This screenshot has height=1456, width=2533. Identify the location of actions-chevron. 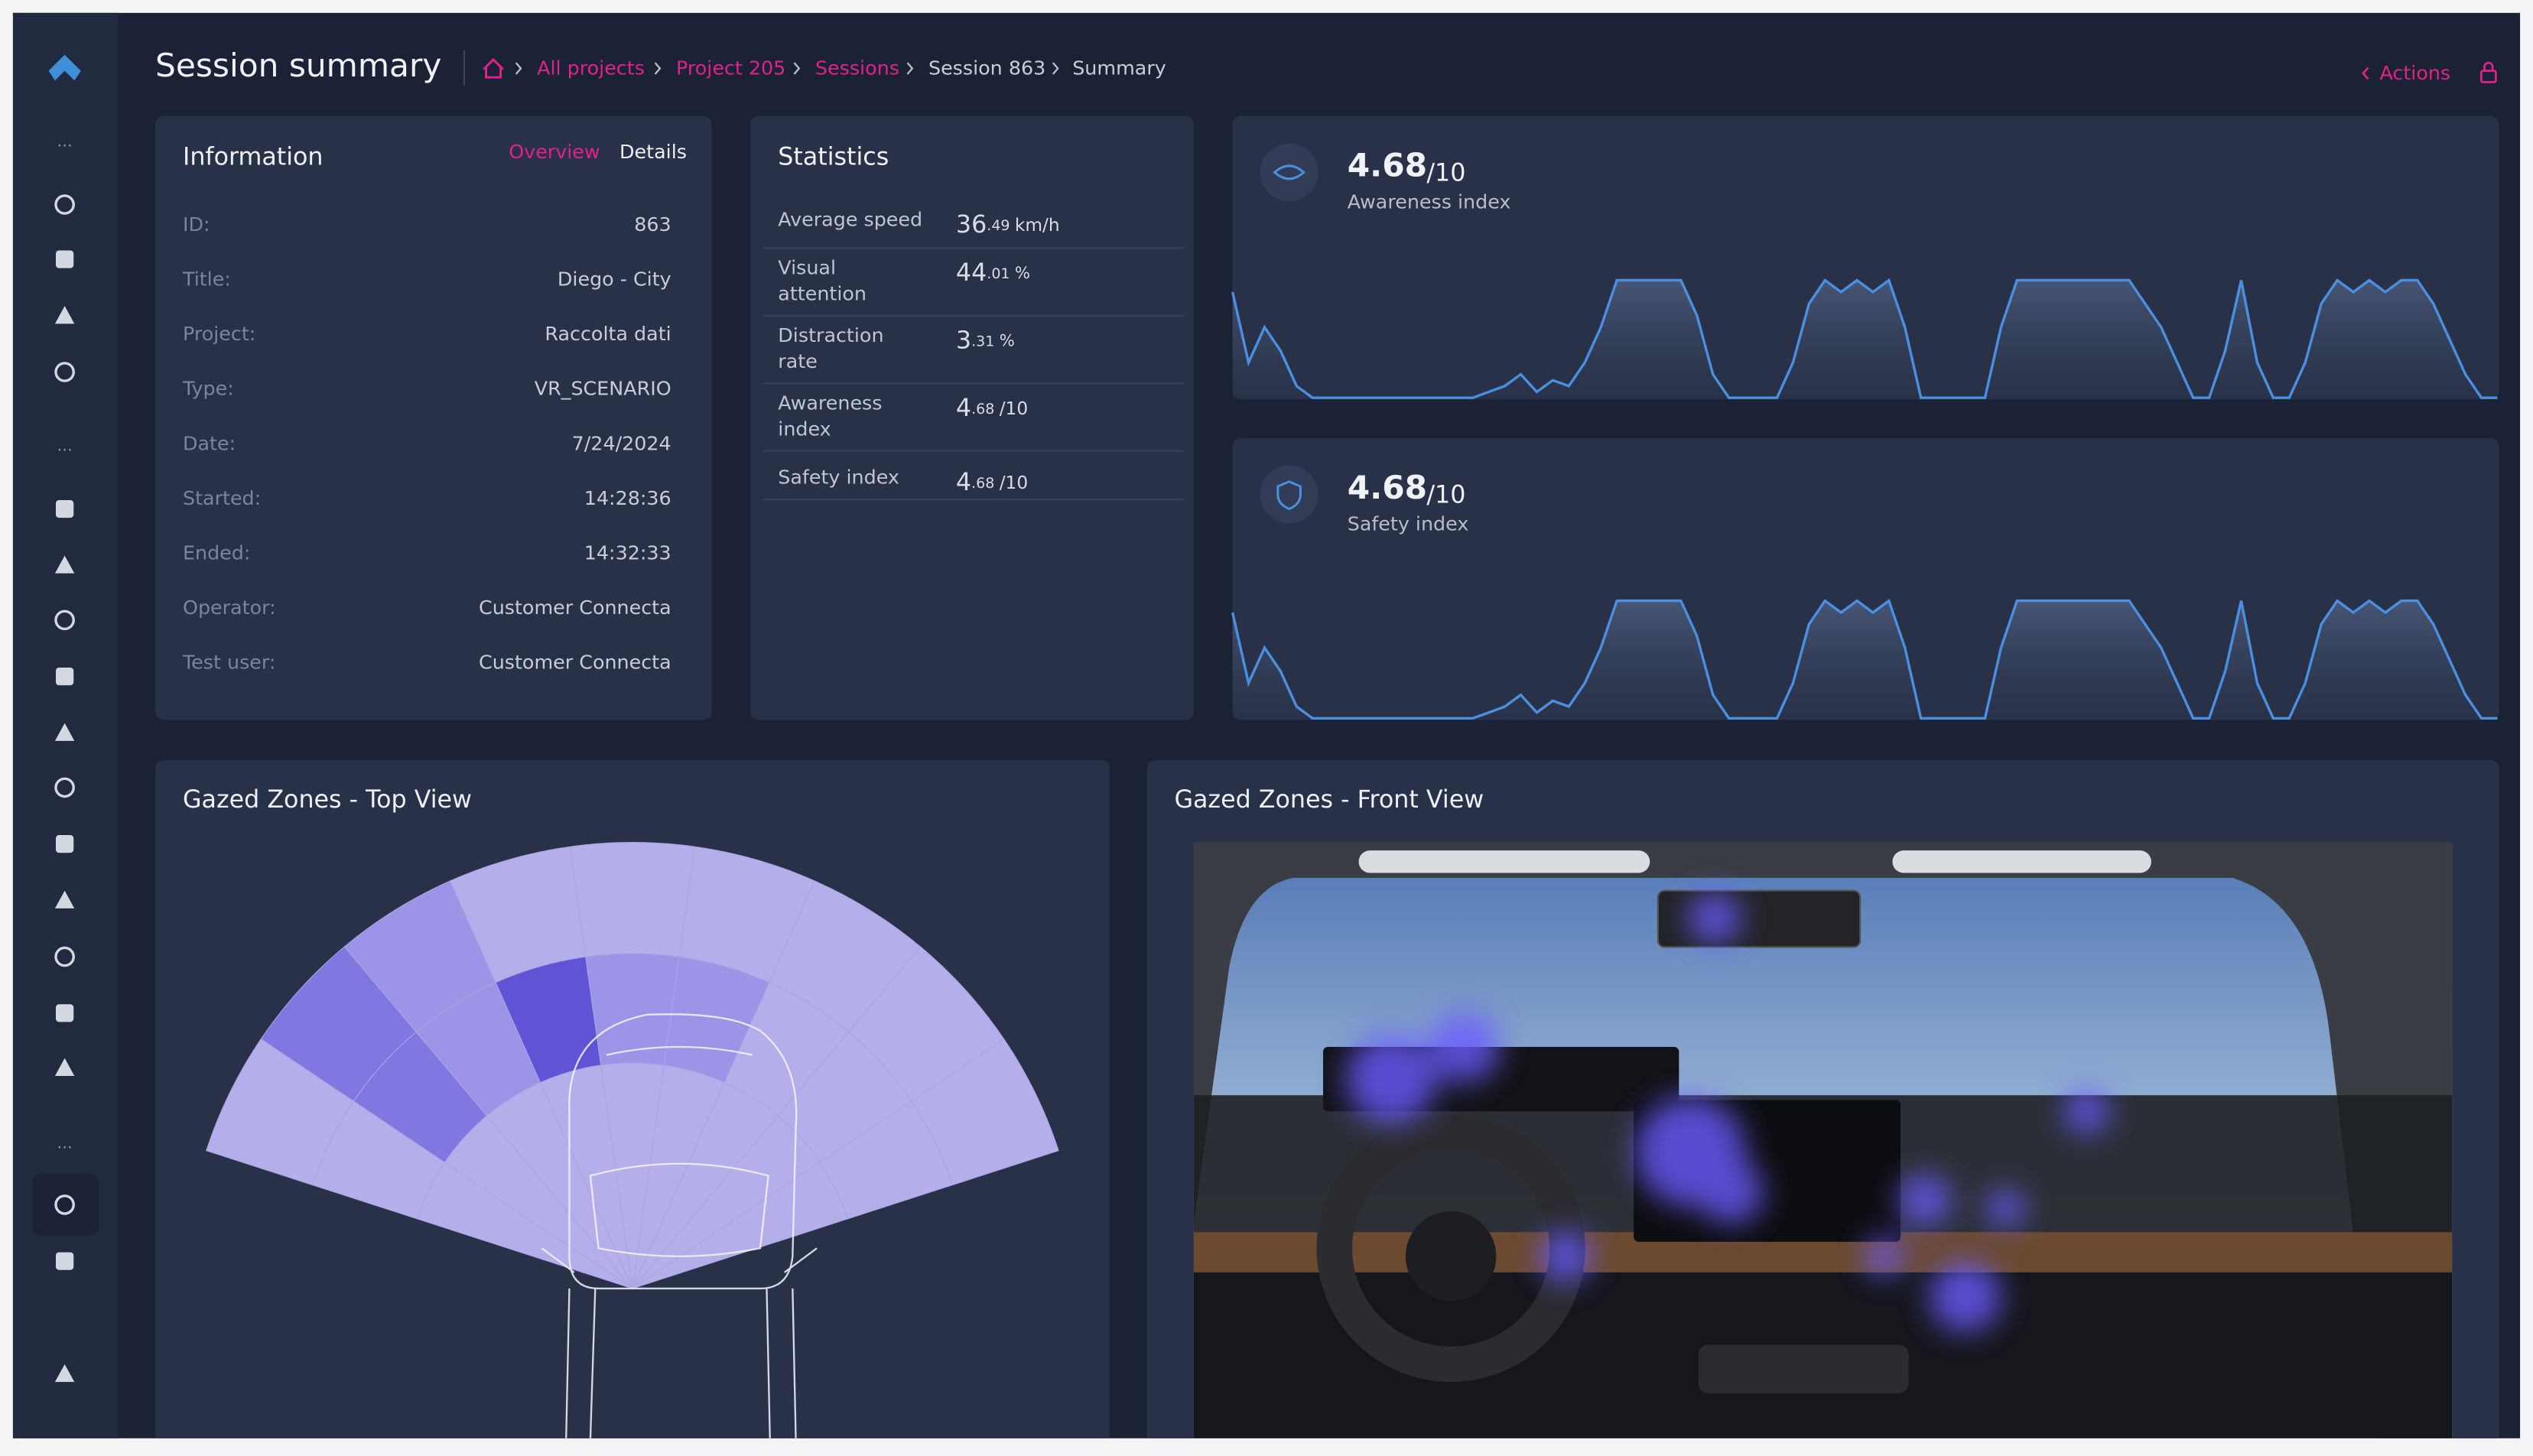
(2366, 73).